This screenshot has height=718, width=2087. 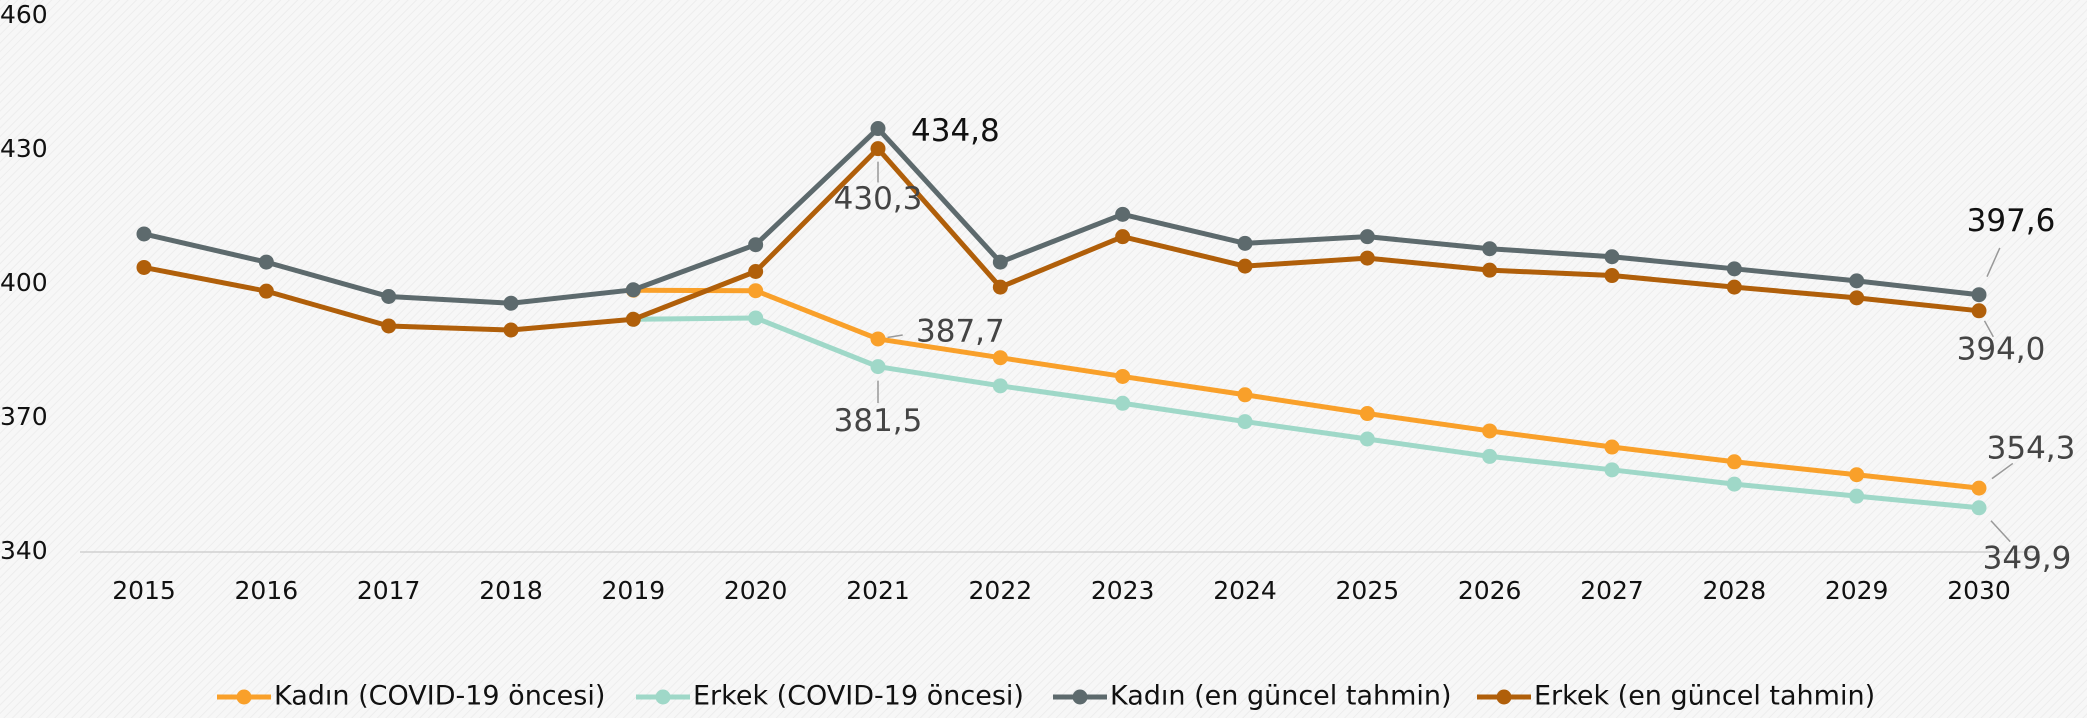 What do you see at coordinates (24, 416) in the screenshot?
I see `y-tick-label: 370` at bounding box center [24, 416].